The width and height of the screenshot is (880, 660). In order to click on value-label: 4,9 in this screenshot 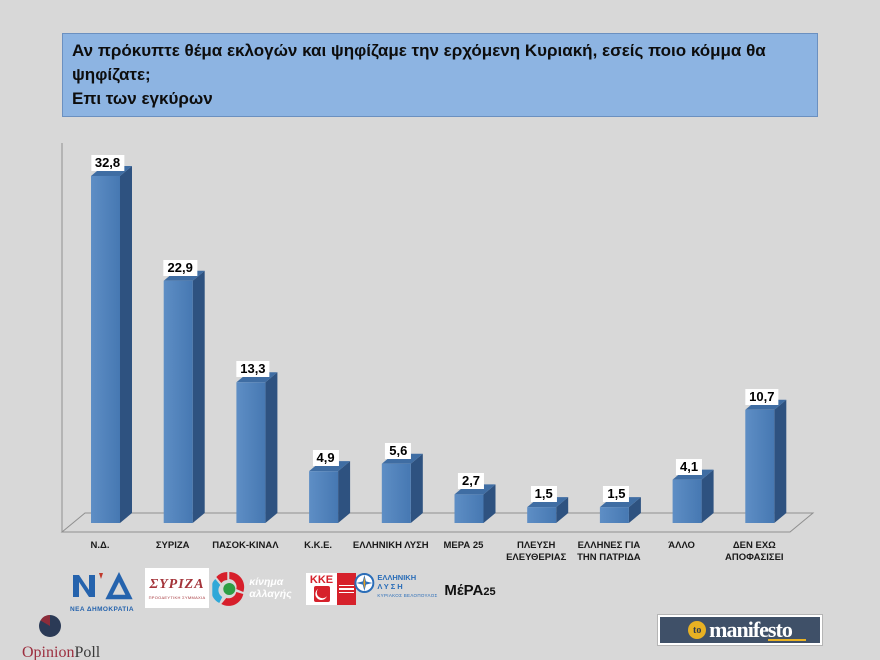, I will do `click(325, 458)`.